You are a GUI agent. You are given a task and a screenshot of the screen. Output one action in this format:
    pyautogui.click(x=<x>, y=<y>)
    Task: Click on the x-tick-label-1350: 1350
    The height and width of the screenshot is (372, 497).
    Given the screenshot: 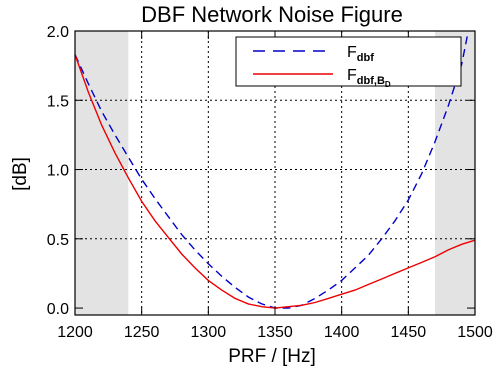 What is the action you would take?
    pyautogui.click(x=275, y=332)
    